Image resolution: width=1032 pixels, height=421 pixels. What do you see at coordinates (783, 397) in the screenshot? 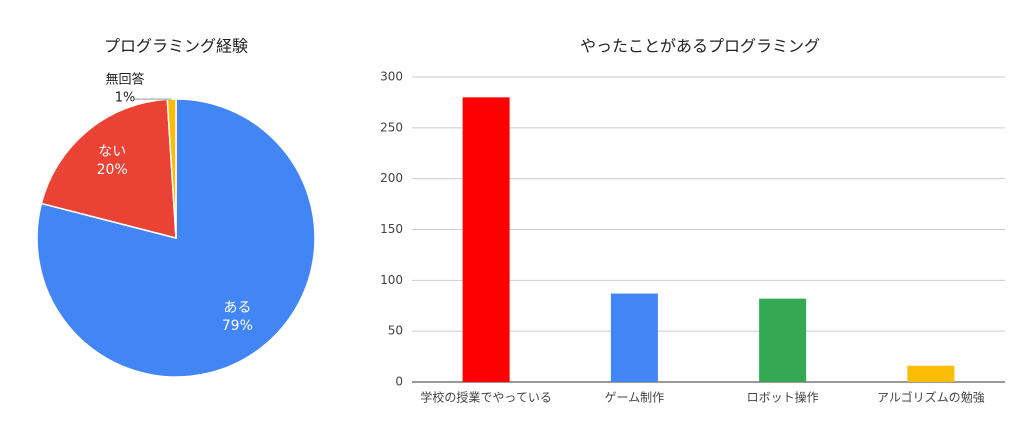
I see `x-tick-label: ロボット操作` at bounding box center [783, 397].